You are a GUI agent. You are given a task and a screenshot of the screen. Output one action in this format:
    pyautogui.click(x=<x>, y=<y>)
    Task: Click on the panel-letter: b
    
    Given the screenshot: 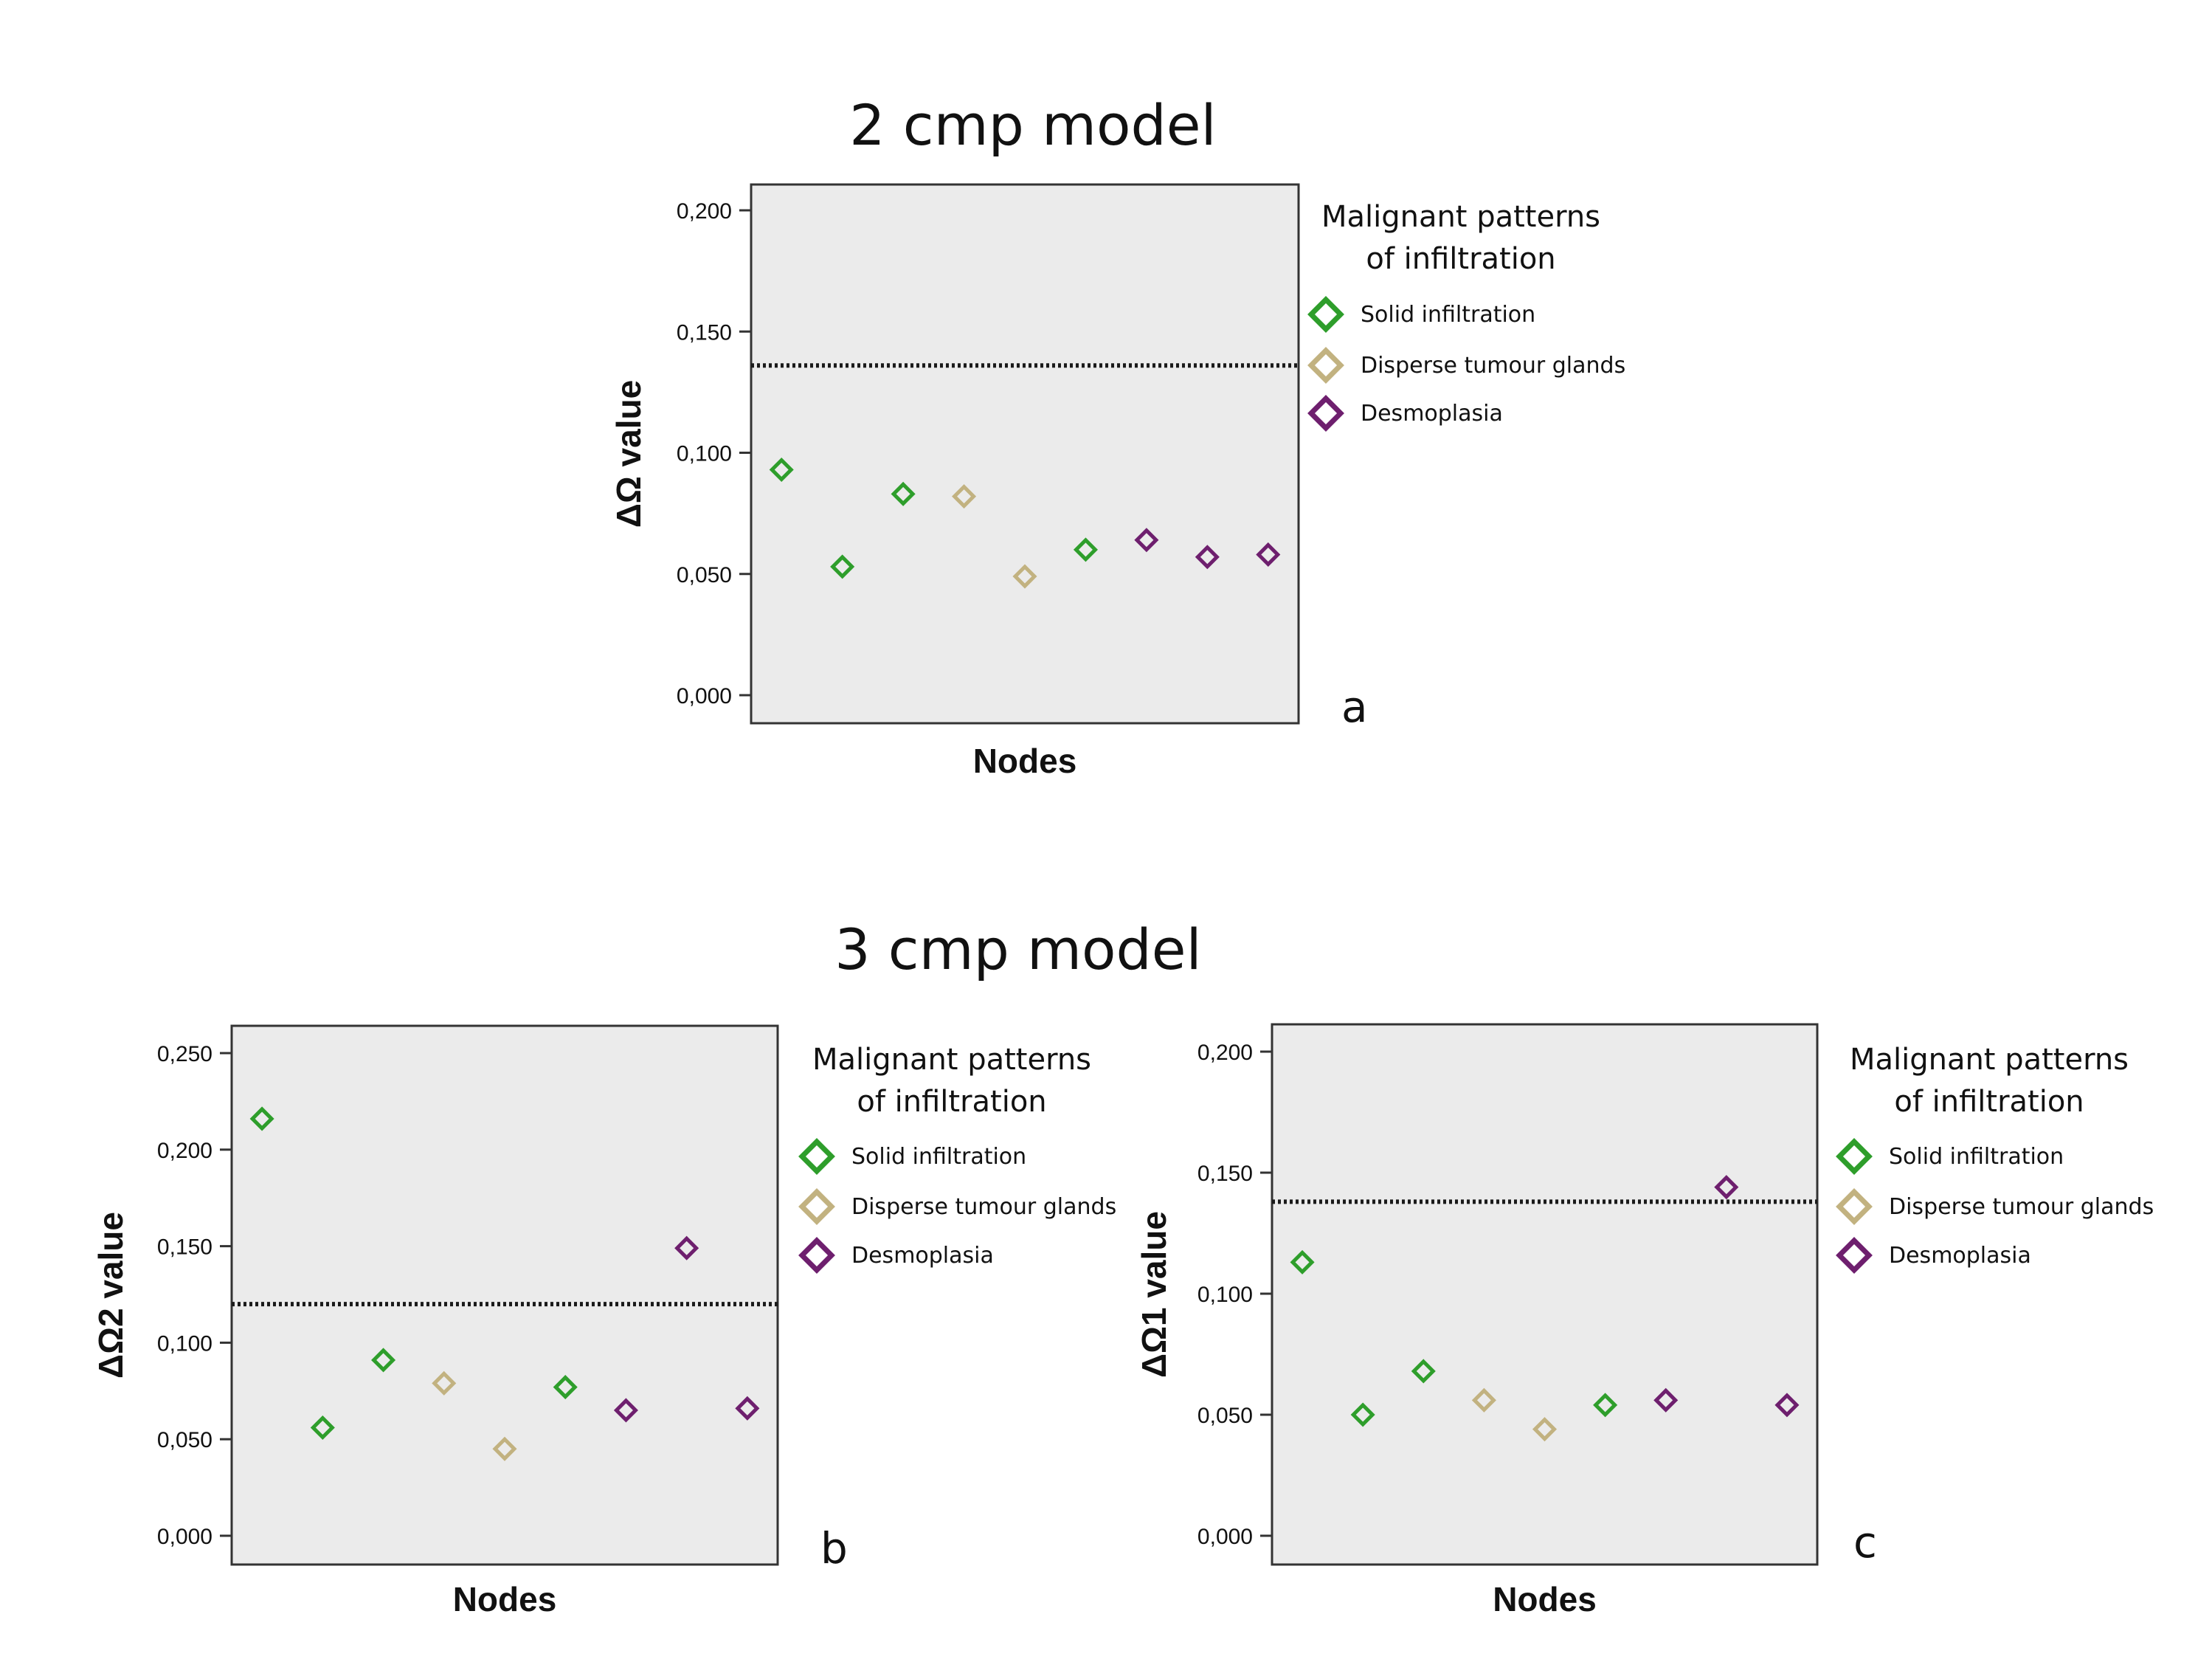 What is the action you would take?
    pyautogui.click(x=834, y=1548)
    